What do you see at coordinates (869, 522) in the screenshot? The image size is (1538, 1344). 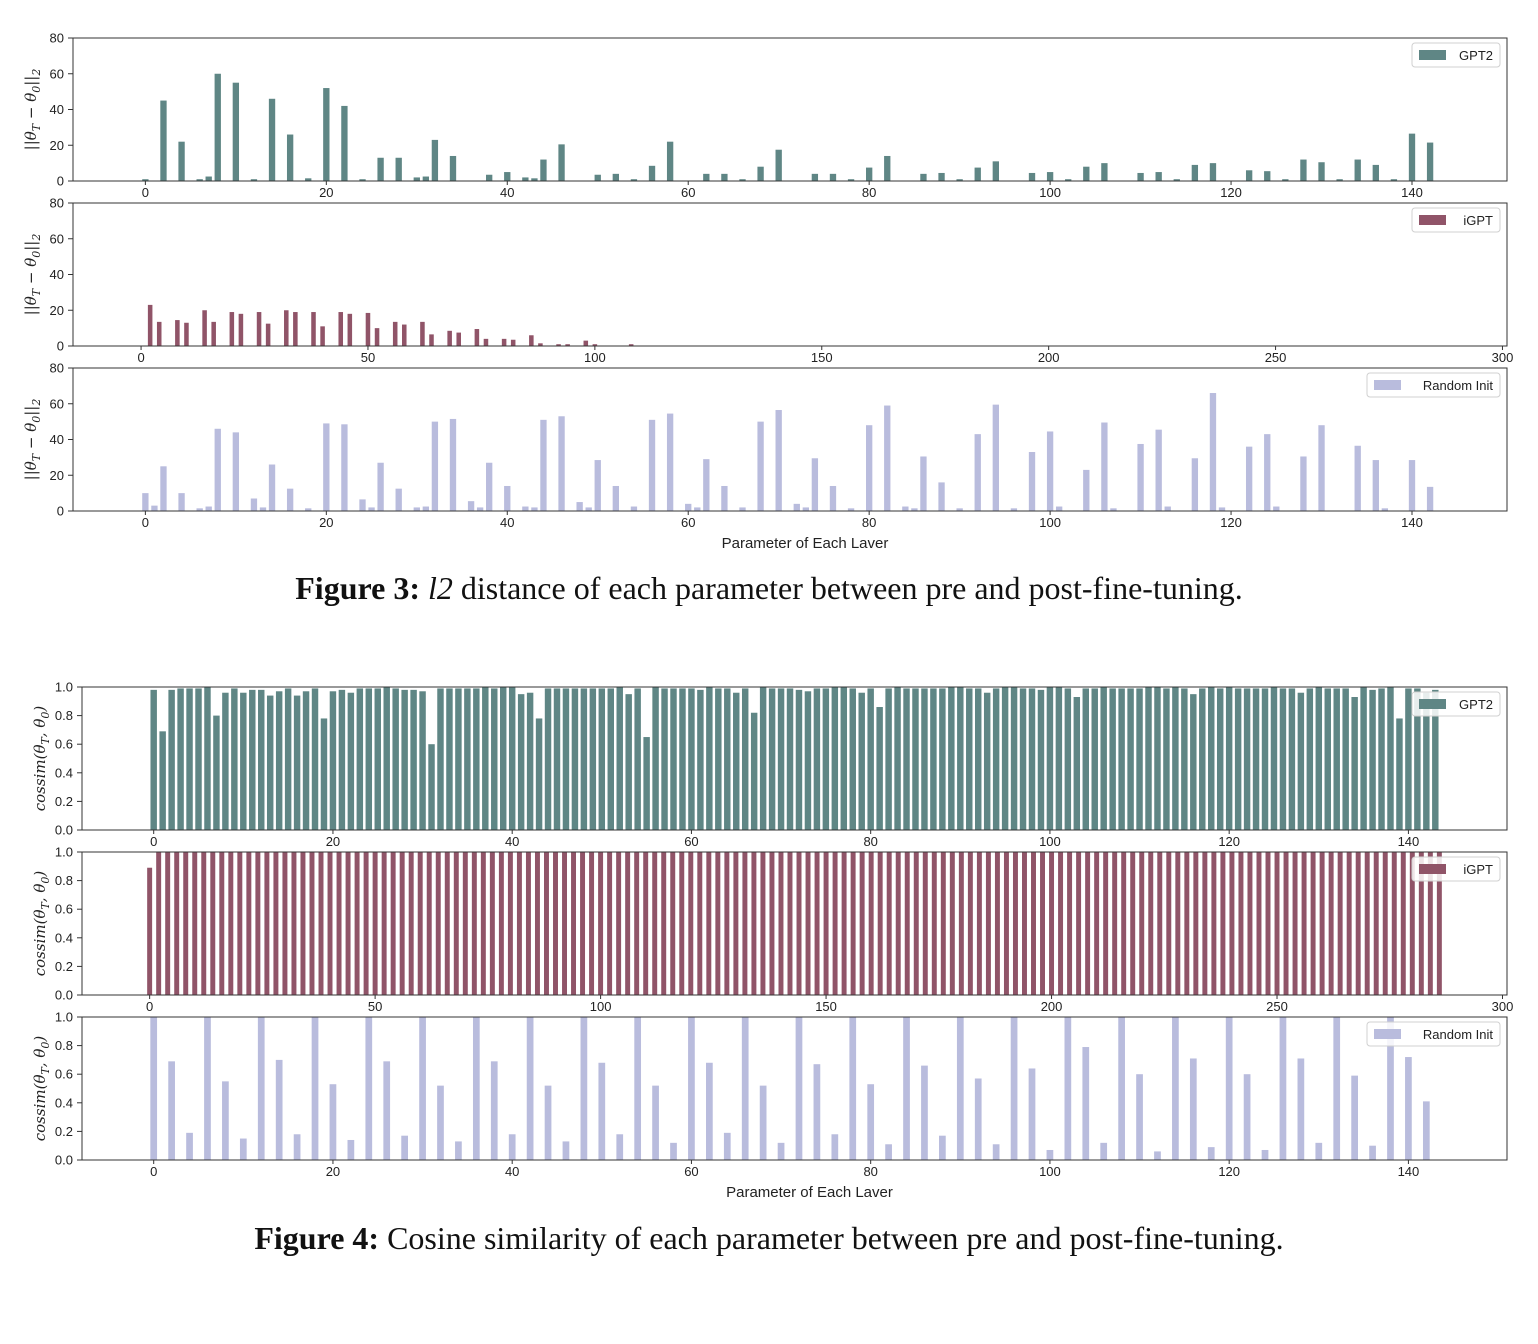 I see `x-tick-label: 80` at bounding box center [869, 522].